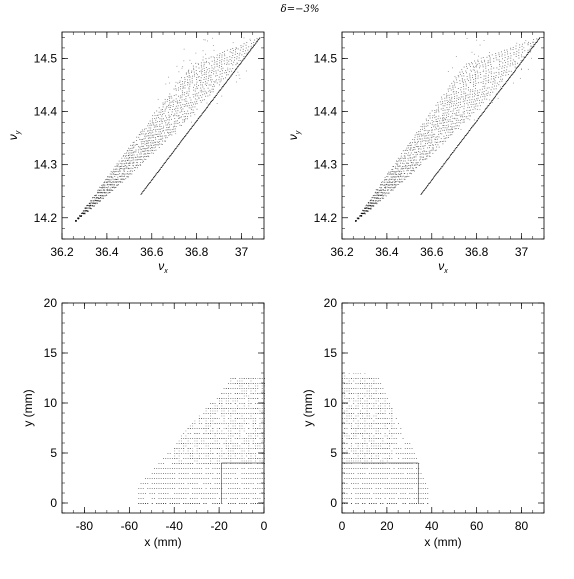 Image resolution: width=574 pixels, height=579 pixels. I want to click on ticks, so click(163, 135).